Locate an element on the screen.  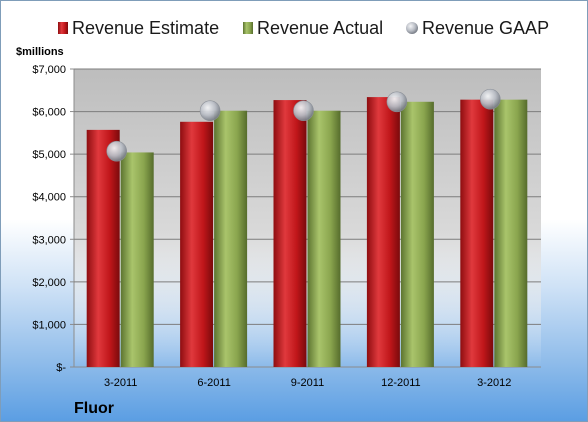
y-tick-label: $2,000 is located at coordinates (49, 283).